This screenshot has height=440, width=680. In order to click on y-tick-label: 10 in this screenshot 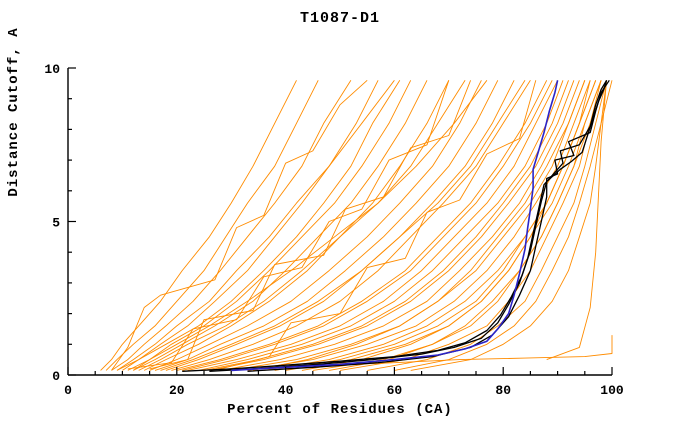, I will do `click(52, 69)`.